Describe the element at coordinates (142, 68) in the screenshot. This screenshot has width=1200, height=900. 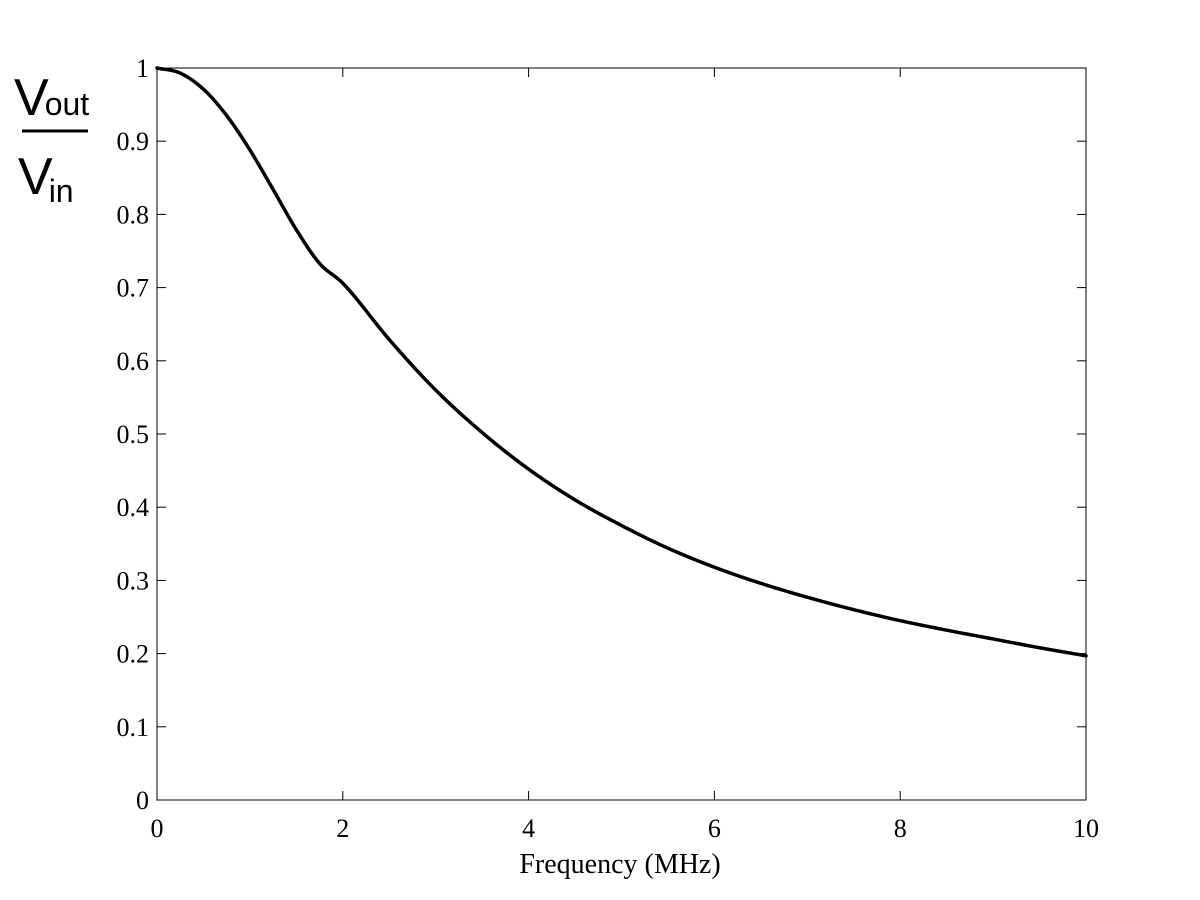
I see `y-tick-label: 1` at that location.